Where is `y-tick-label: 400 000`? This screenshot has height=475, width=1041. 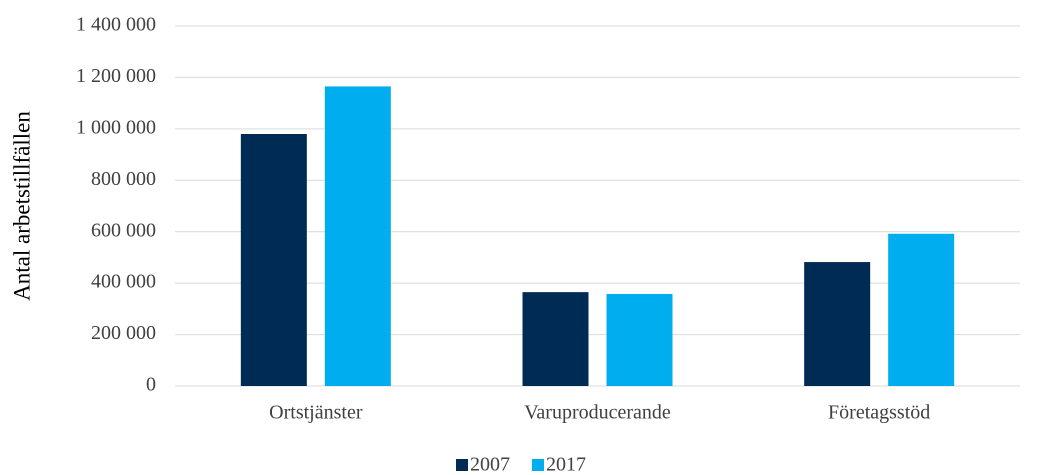 y-tick-label: 400 000 is located at coordinates (123, 282).